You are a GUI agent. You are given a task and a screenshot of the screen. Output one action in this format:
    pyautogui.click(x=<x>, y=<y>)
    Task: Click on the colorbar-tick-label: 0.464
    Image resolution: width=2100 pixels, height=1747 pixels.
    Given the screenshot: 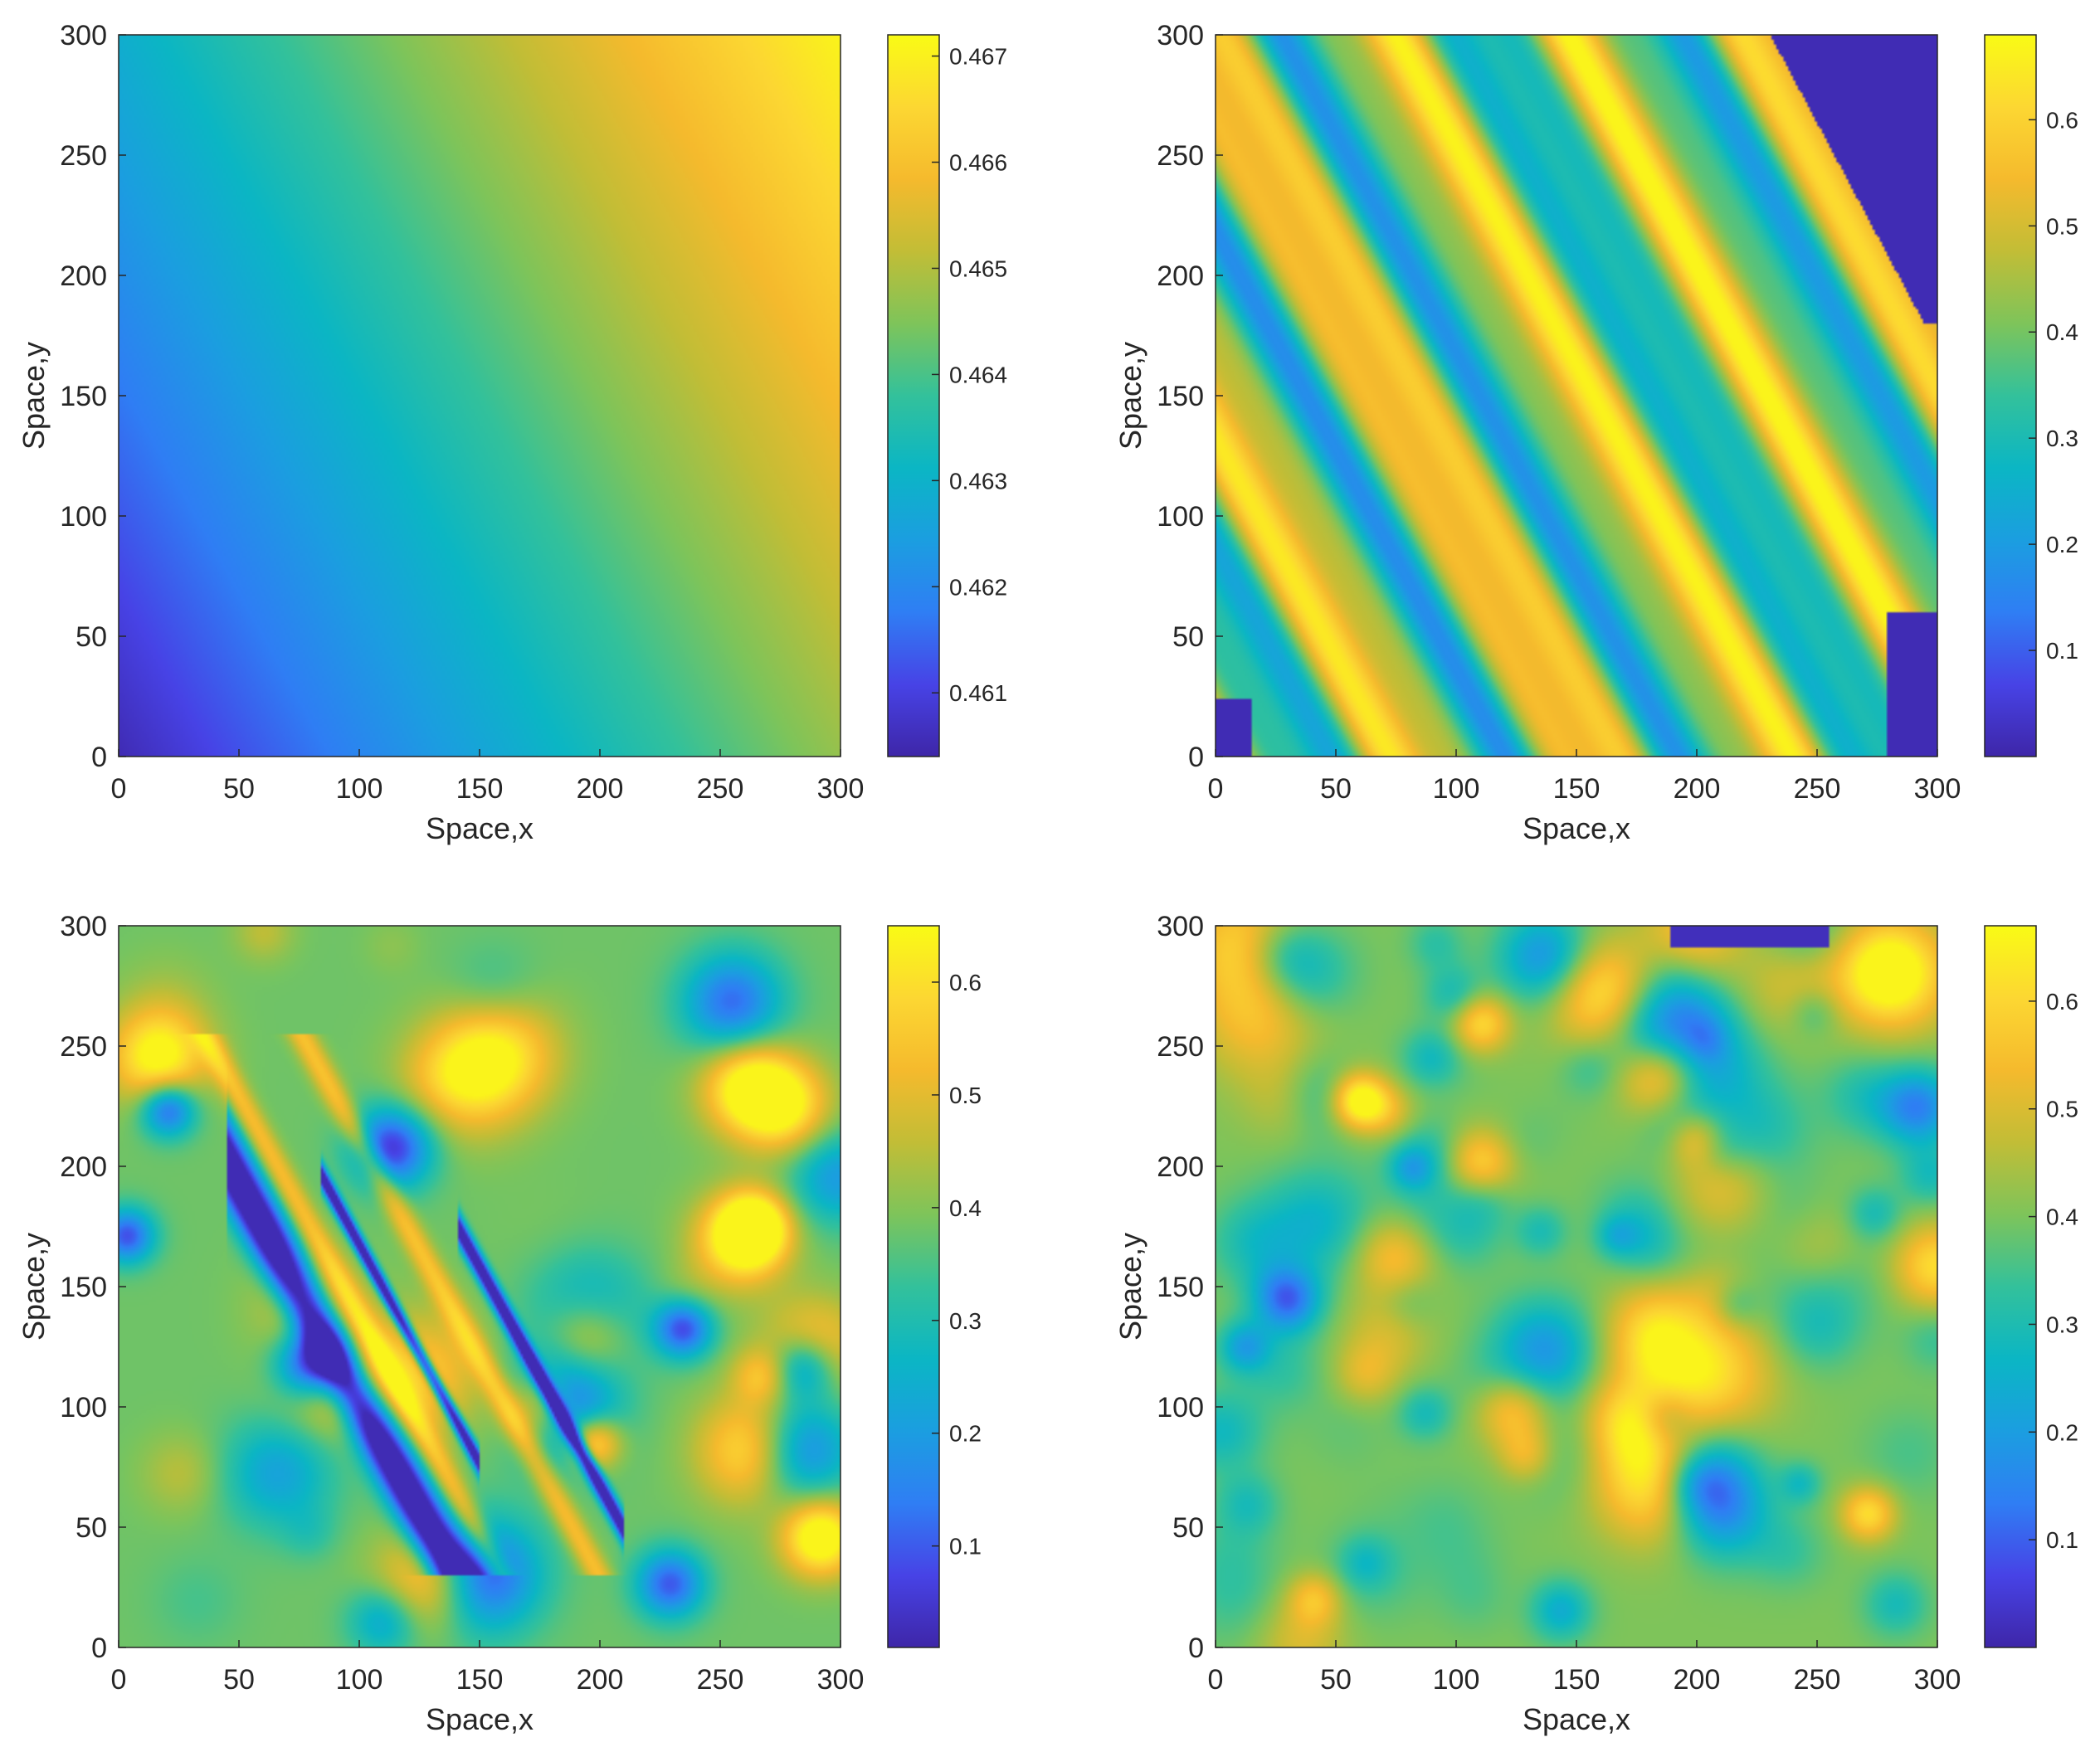 What is the action you would take?
    pyautogui.click(x=978, y=374)
    